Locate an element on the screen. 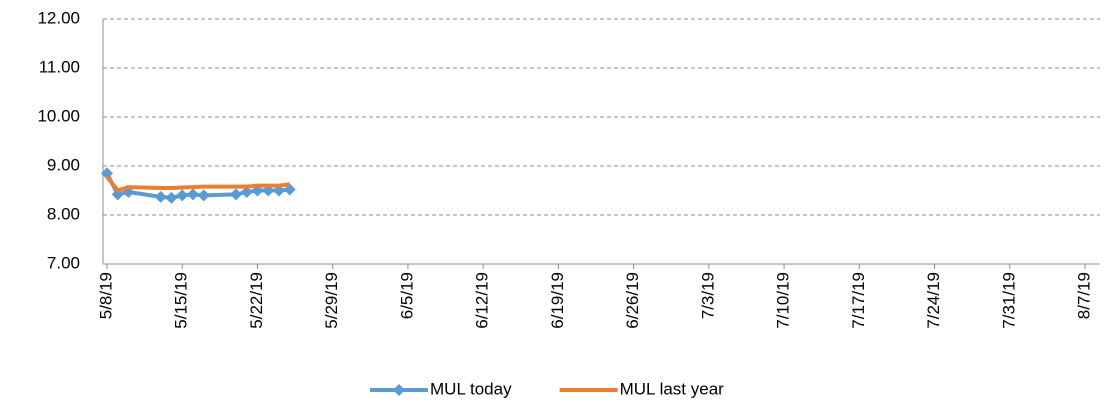 Image resolution: width=1110 pixels, height=407 pixels. x-tick-label: 7/10/19 is located at coordinates (783, 300).